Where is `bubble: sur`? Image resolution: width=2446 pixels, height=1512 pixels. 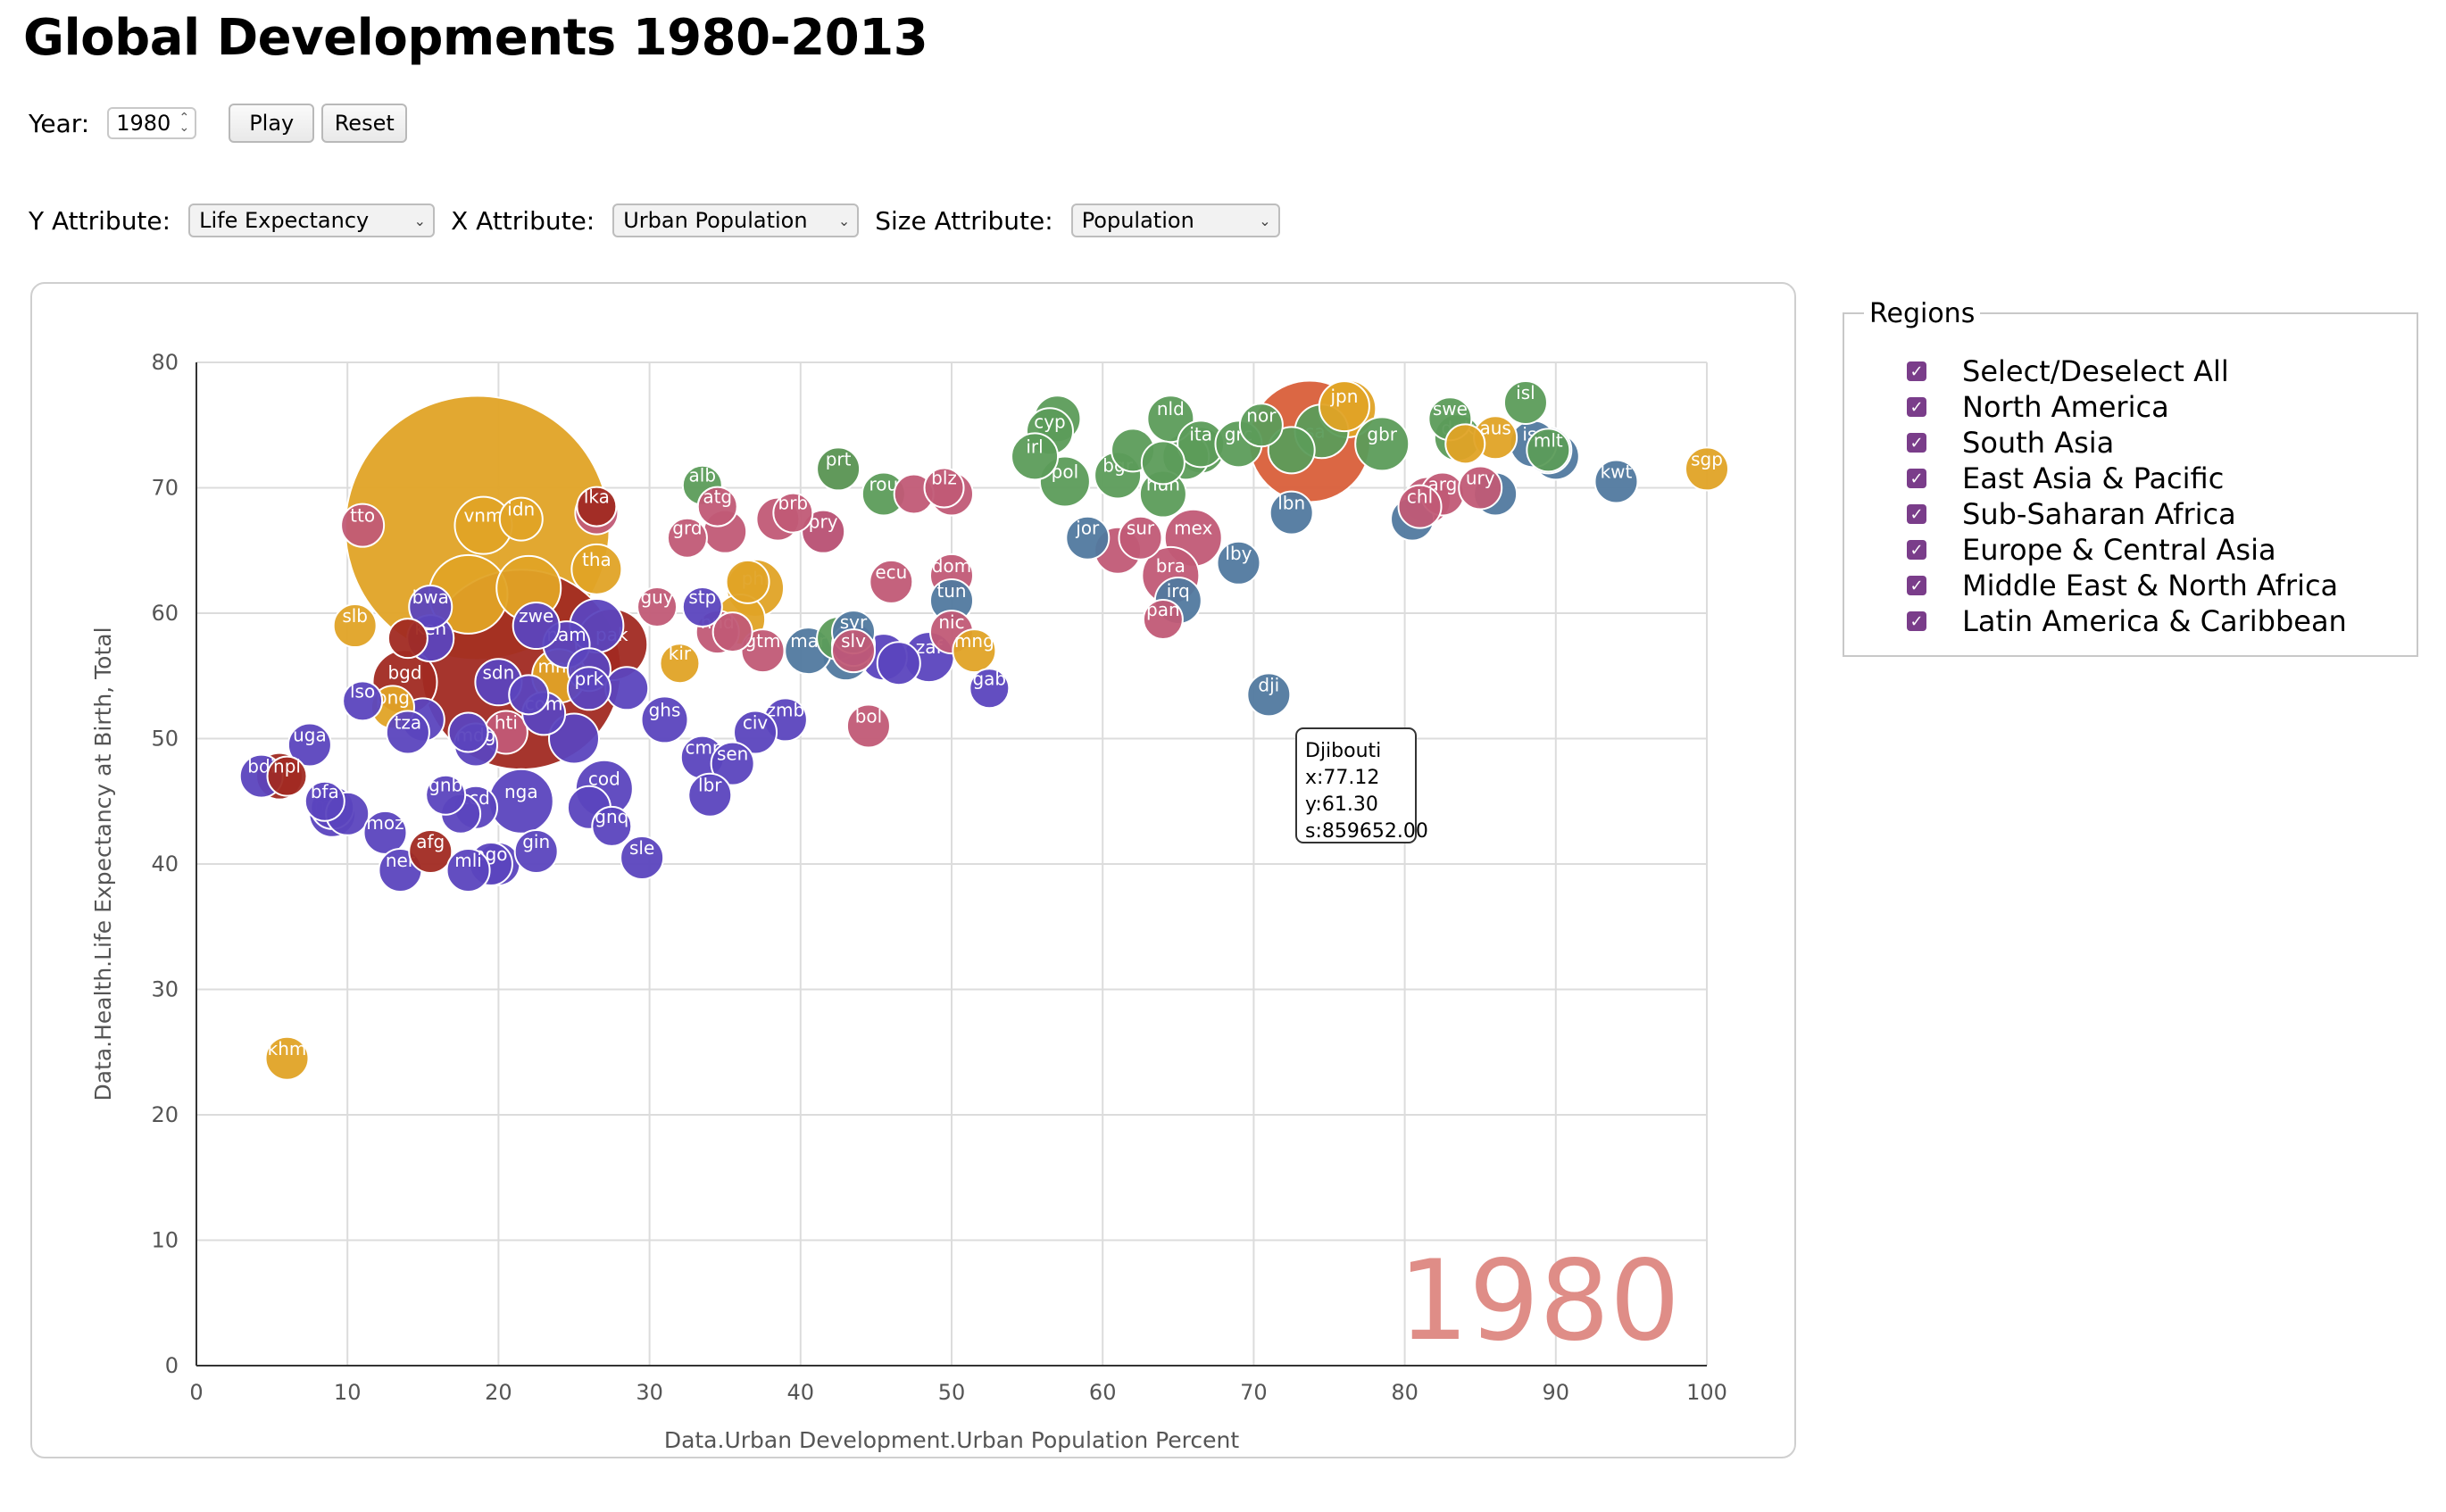
bubble: sur is located at coordinates (1140, 538).